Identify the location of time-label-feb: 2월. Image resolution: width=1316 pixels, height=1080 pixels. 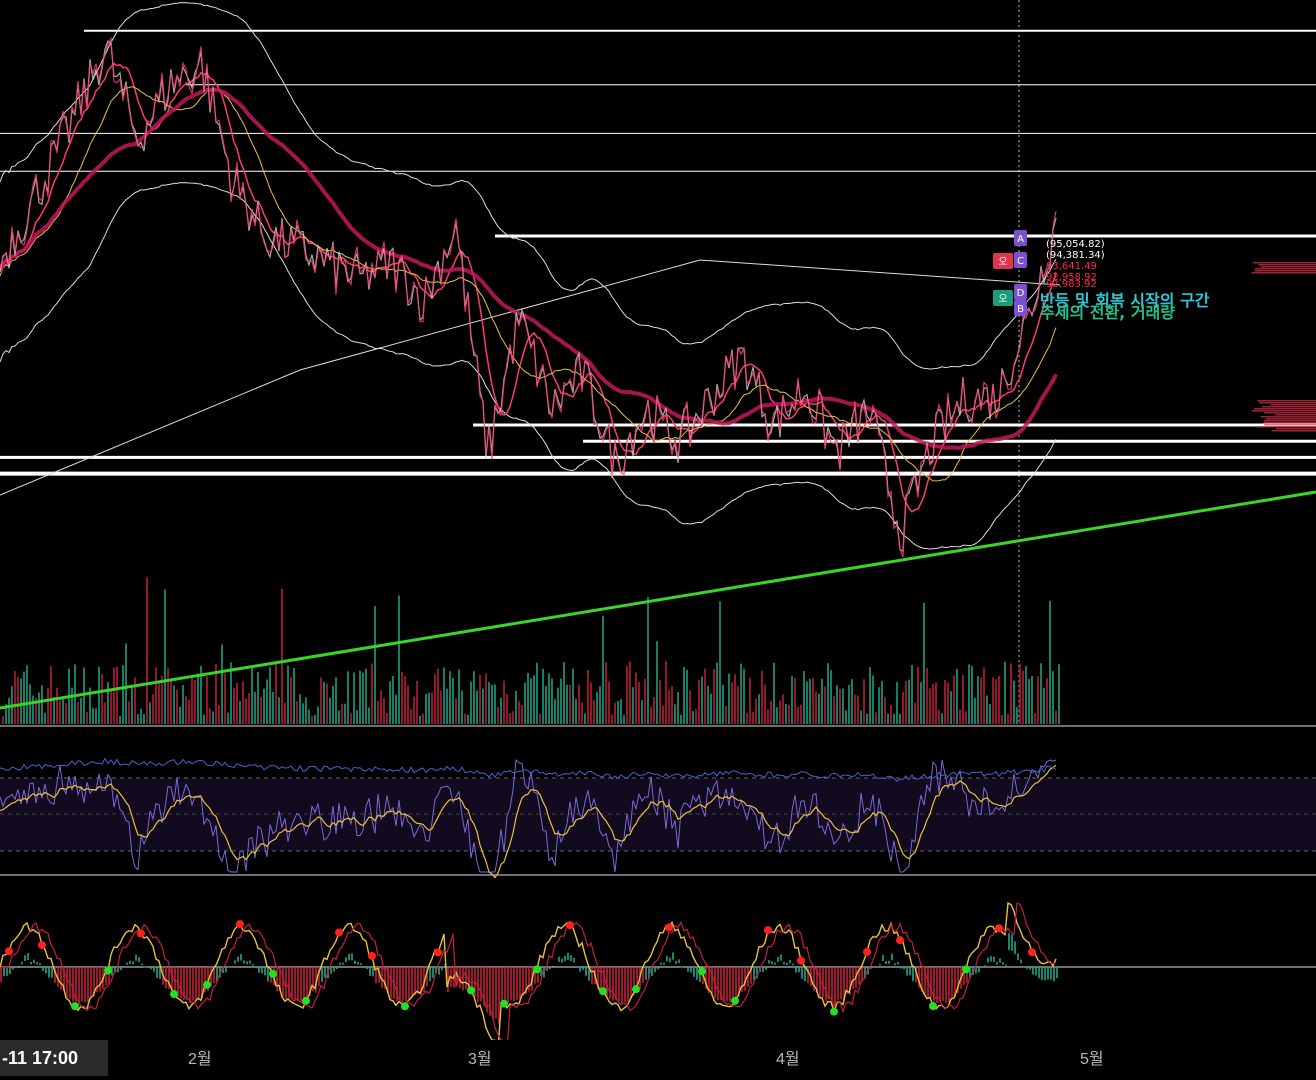
(200, 1059).